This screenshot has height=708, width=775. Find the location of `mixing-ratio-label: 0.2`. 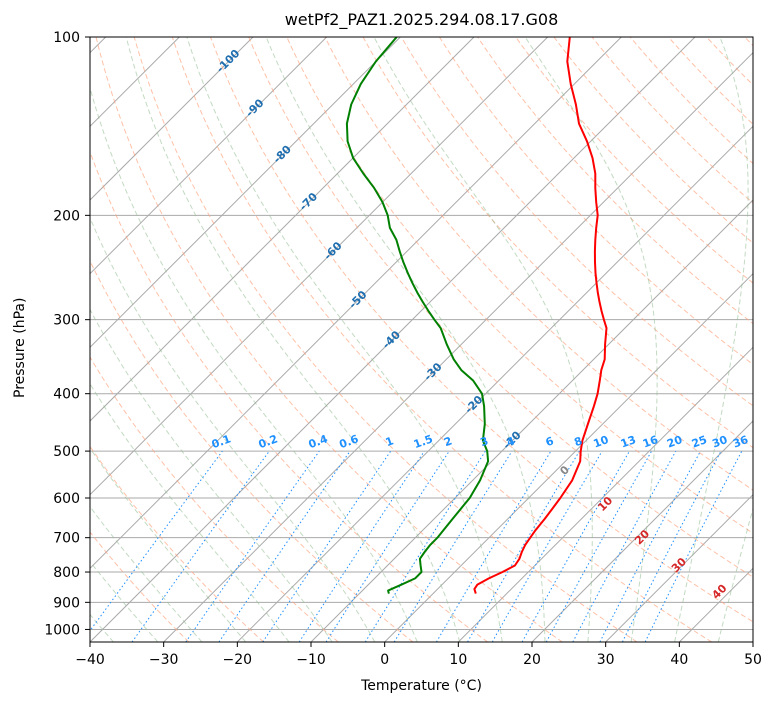

mixing-ratio-label: 0.2 is located at coordinates (268, 441).